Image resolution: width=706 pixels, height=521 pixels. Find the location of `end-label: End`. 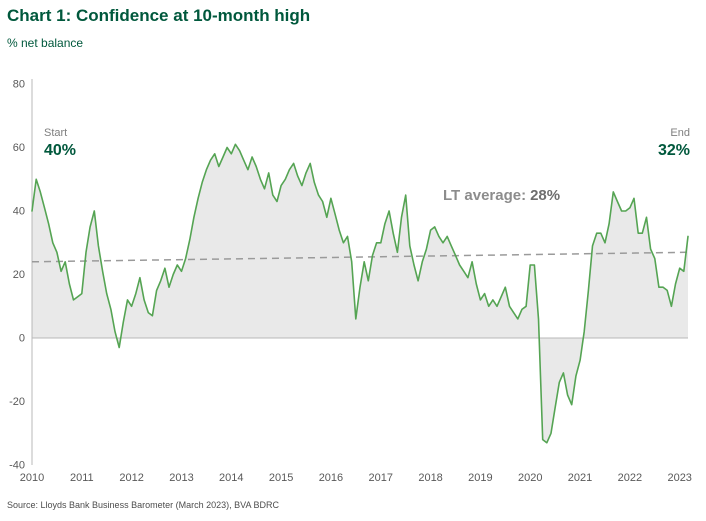

end-label: End is located at coordinates (680, 133).